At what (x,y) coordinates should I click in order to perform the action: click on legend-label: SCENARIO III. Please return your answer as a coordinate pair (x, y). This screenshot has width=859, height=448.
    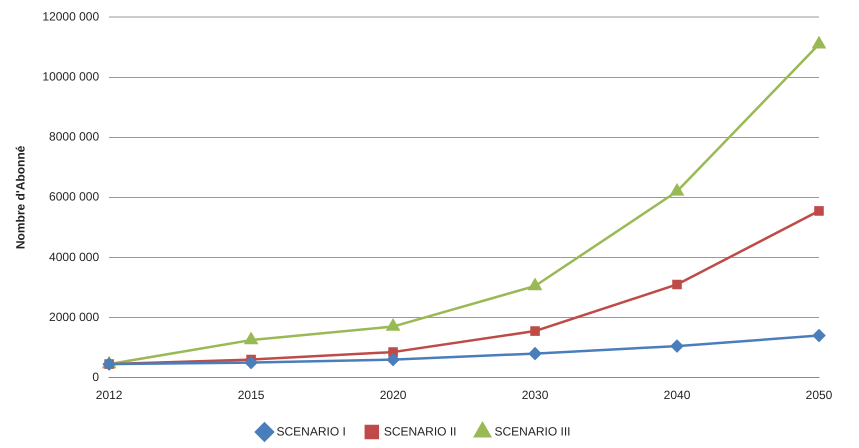
    Looking at the image, I should click on (532, 431).